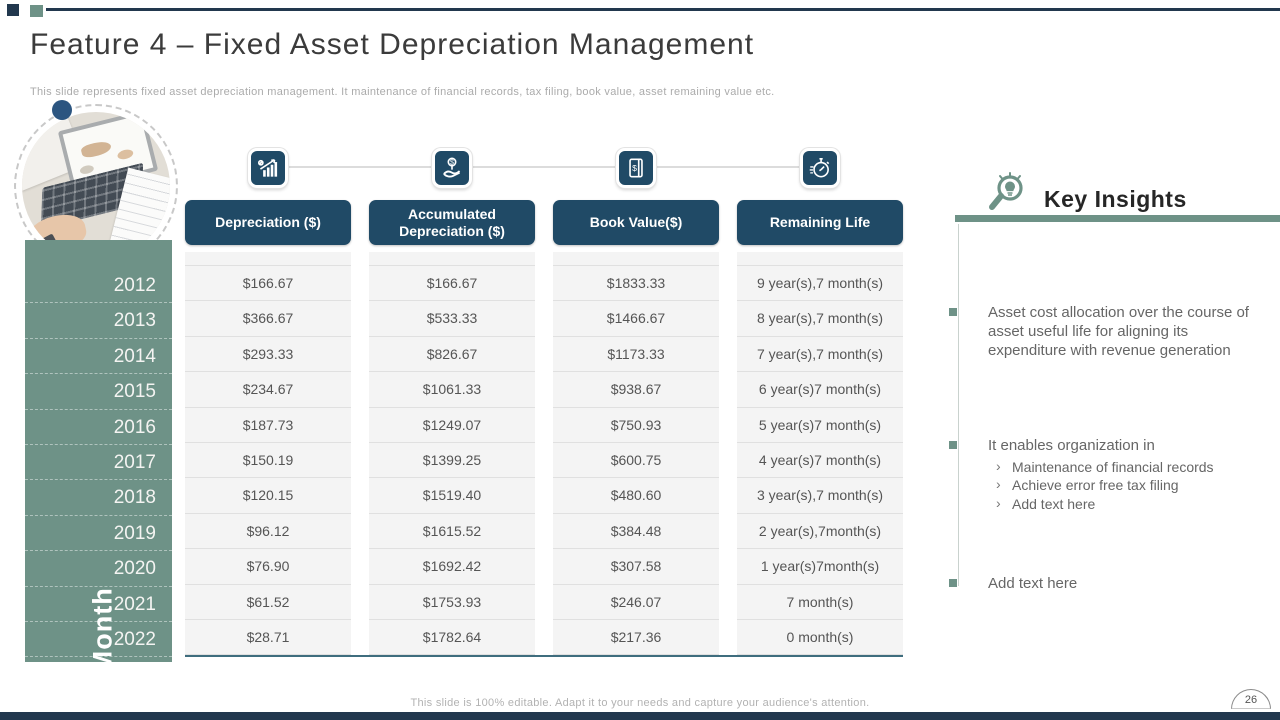 This screenshot has width=1280, height=720. What do you see at coordinates (98, 534) in the screenshot?
I see `year-label: 2019` at bounding box center [98, 534].